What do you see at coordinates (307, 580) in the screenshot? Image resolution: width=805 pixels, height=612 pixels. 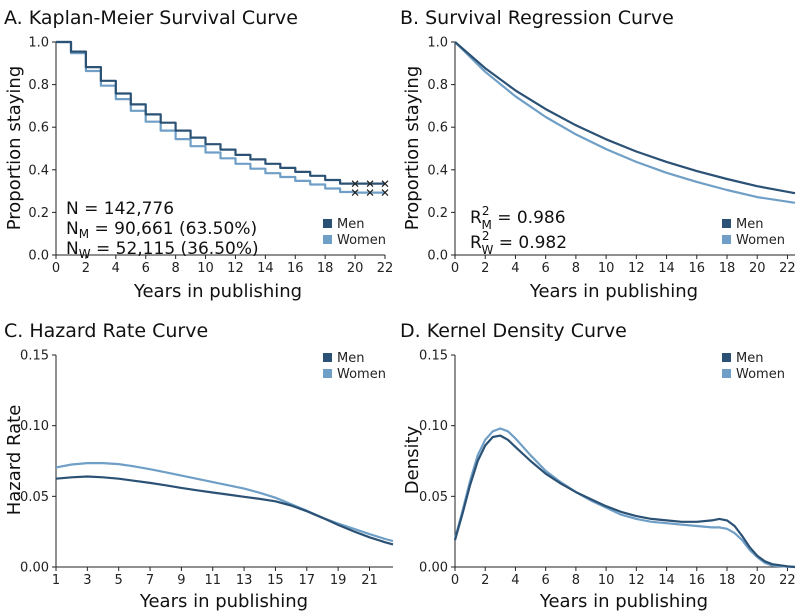 I see `panel-c-x-tick-label: 17` at bounding box center [307, 580].